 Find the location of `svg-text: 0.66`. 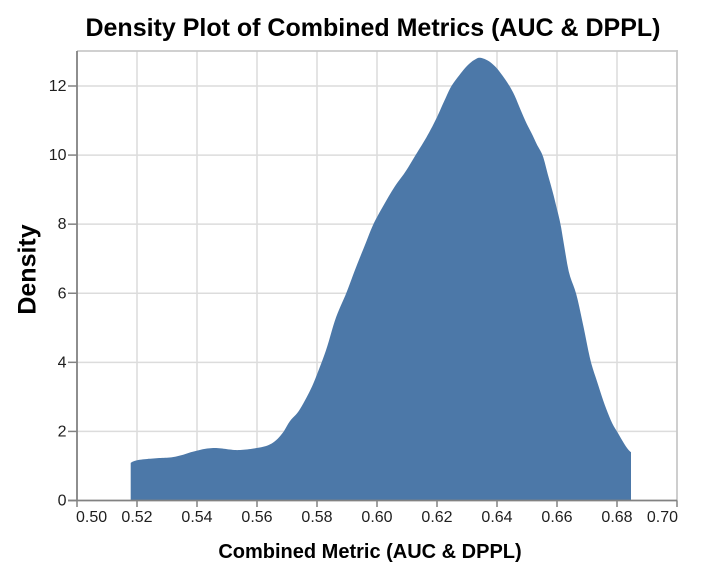

svg-text: 0.66 is located at coordinates (556, 517).